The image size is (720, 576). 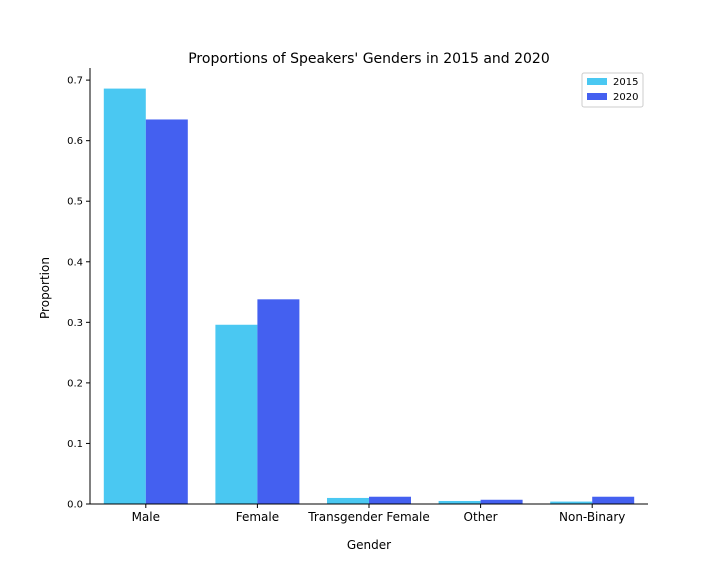 What do you see at coordinates (75, 323) in the screenshot?
I see `y-tick-label: 0.3` at bounding box center [75, 323].